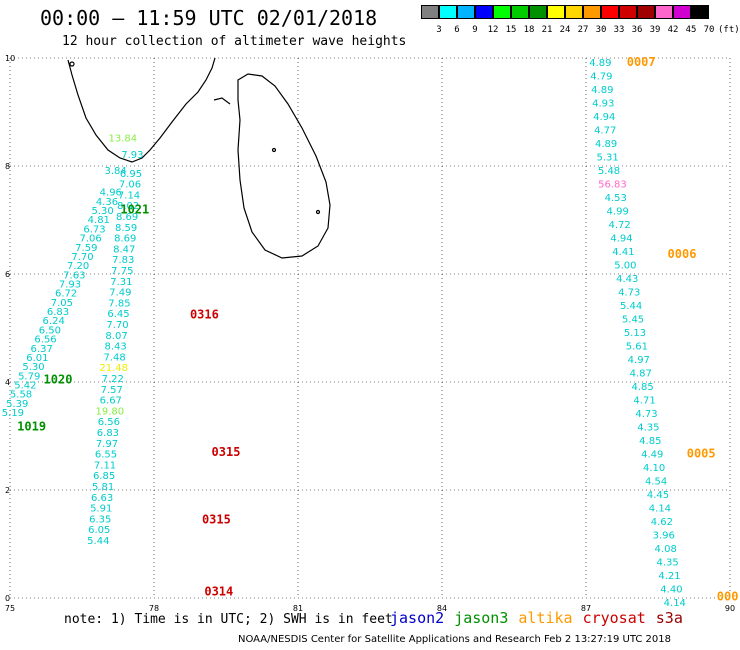 The height and width of the screenshot is (650, 740). What do you see at coordinates (222, 101) in the screenshot?
I see `palk-strait-islands` at bounding box center [222, 101].